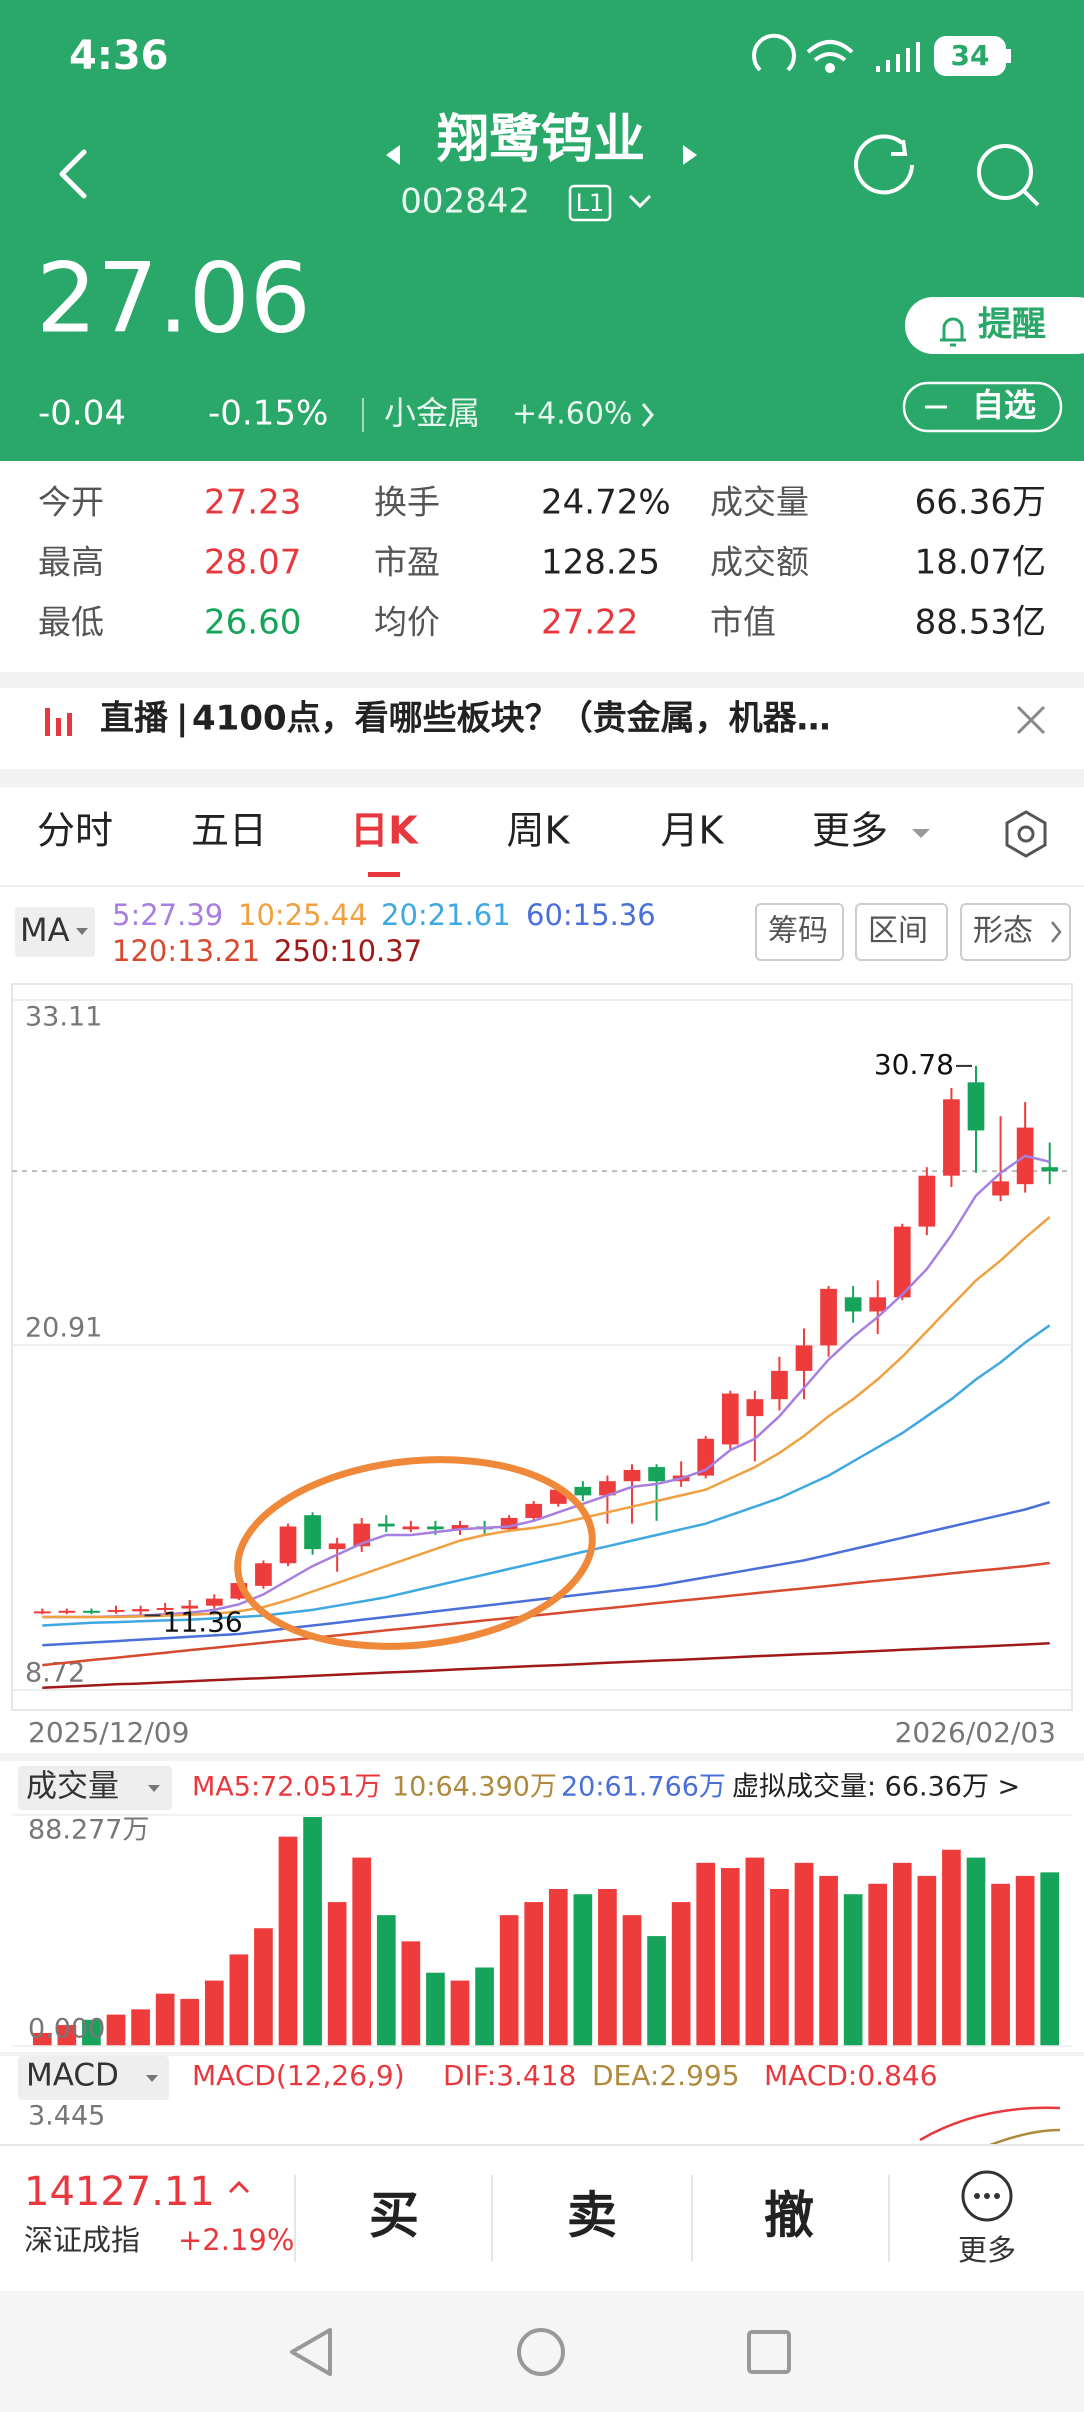 The height and width of the screenshot is (2412, 1084). What do you see at coordinates (1031, 198) in the screenshot?
I see `search-handle` at bounding box center [1031, 198].